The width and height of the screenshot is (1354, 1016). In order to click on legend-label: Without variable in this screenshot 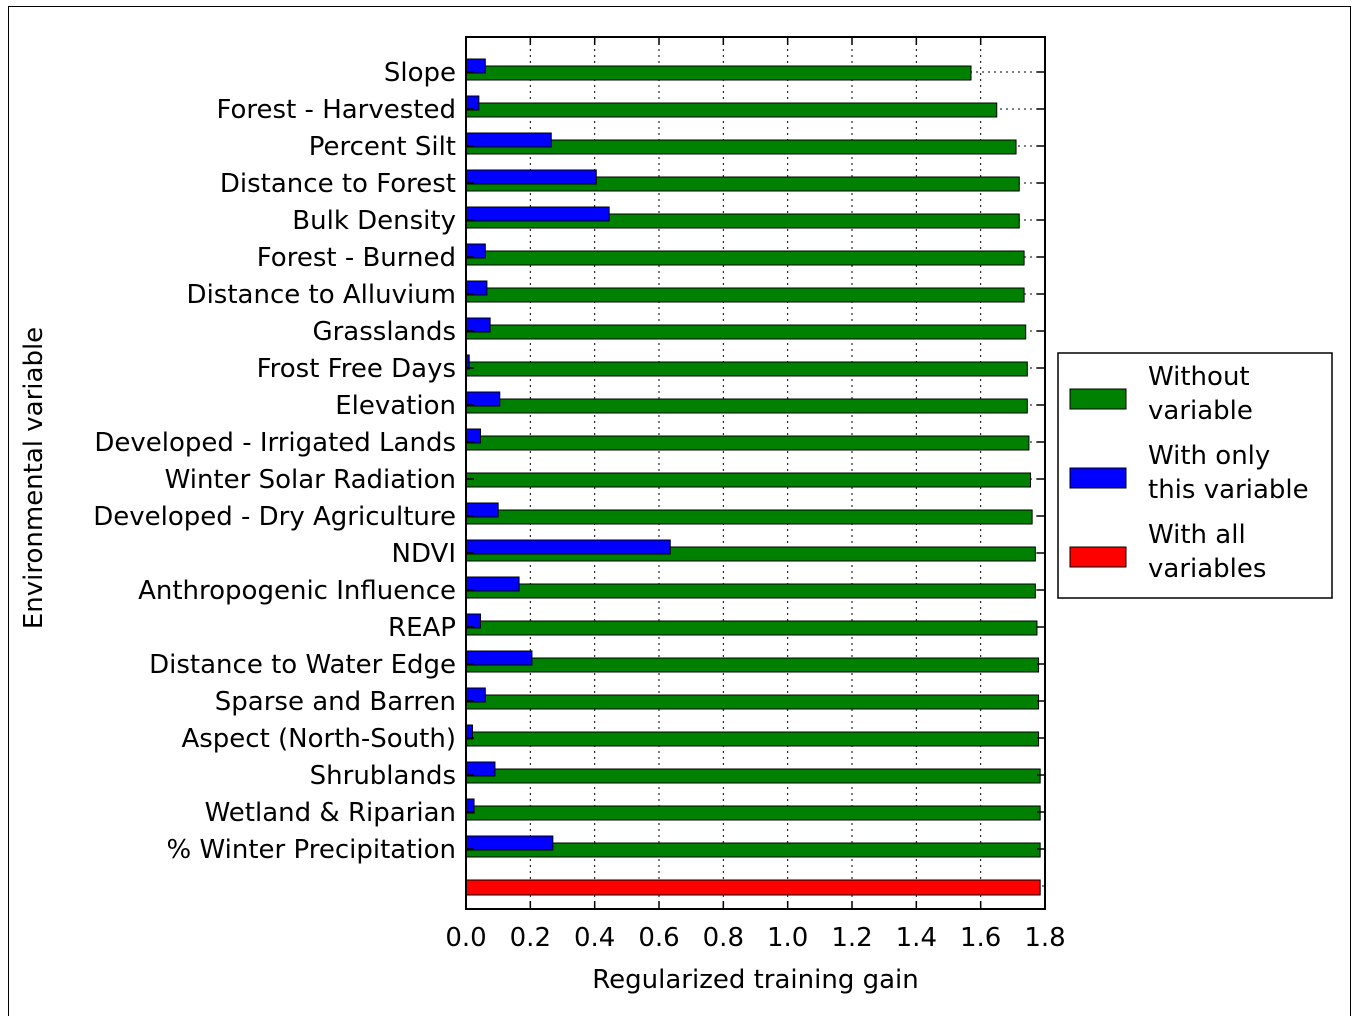, I will do `click(1200, 394)`.